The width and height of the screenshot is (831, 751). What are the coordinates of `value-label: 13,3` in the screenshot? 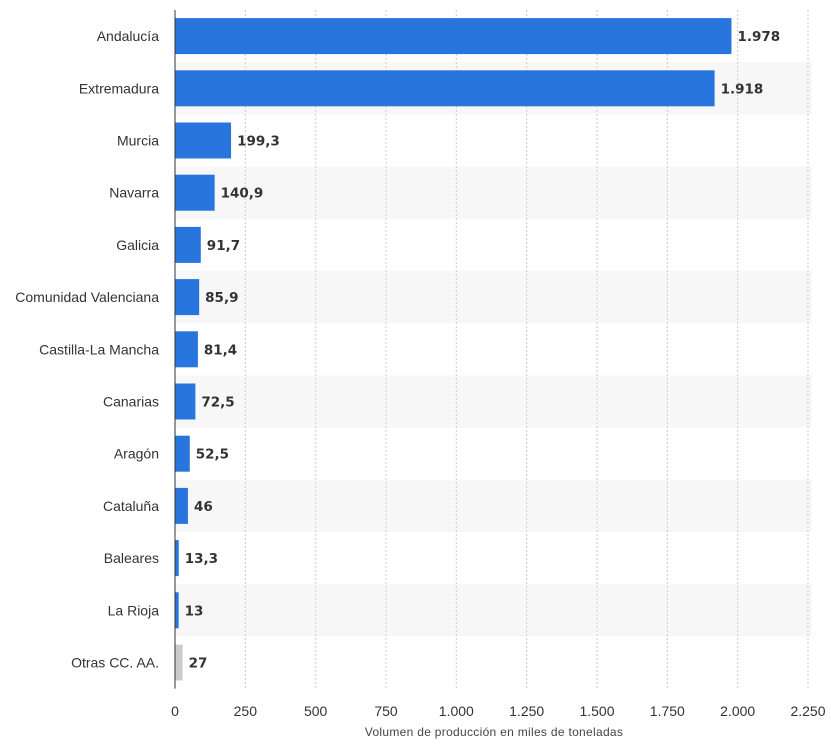 It's located at (201, 559).